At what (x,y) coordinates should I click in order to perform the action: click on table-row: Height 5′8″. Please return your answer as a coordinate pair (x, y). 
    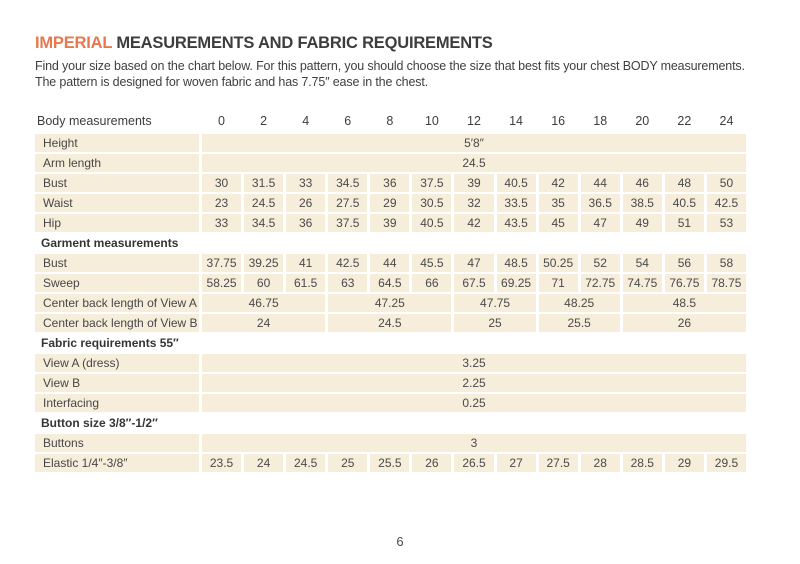
    Looking at the image, I should click on (390, 143).